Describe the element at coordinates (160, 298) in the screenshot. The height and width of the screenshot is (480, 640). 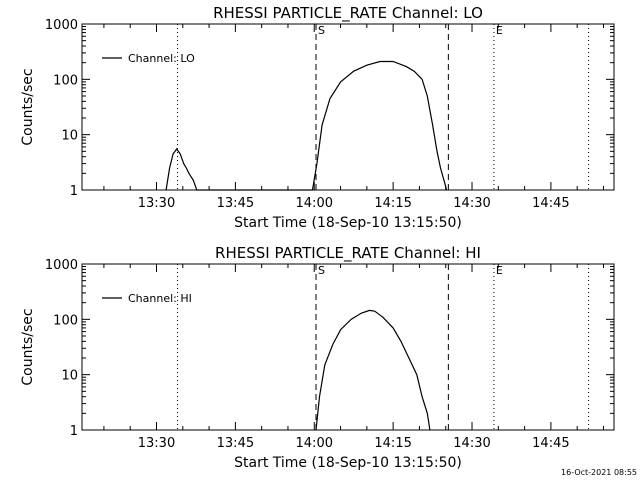
I see `legend-entry: Channel: HI` at that location.